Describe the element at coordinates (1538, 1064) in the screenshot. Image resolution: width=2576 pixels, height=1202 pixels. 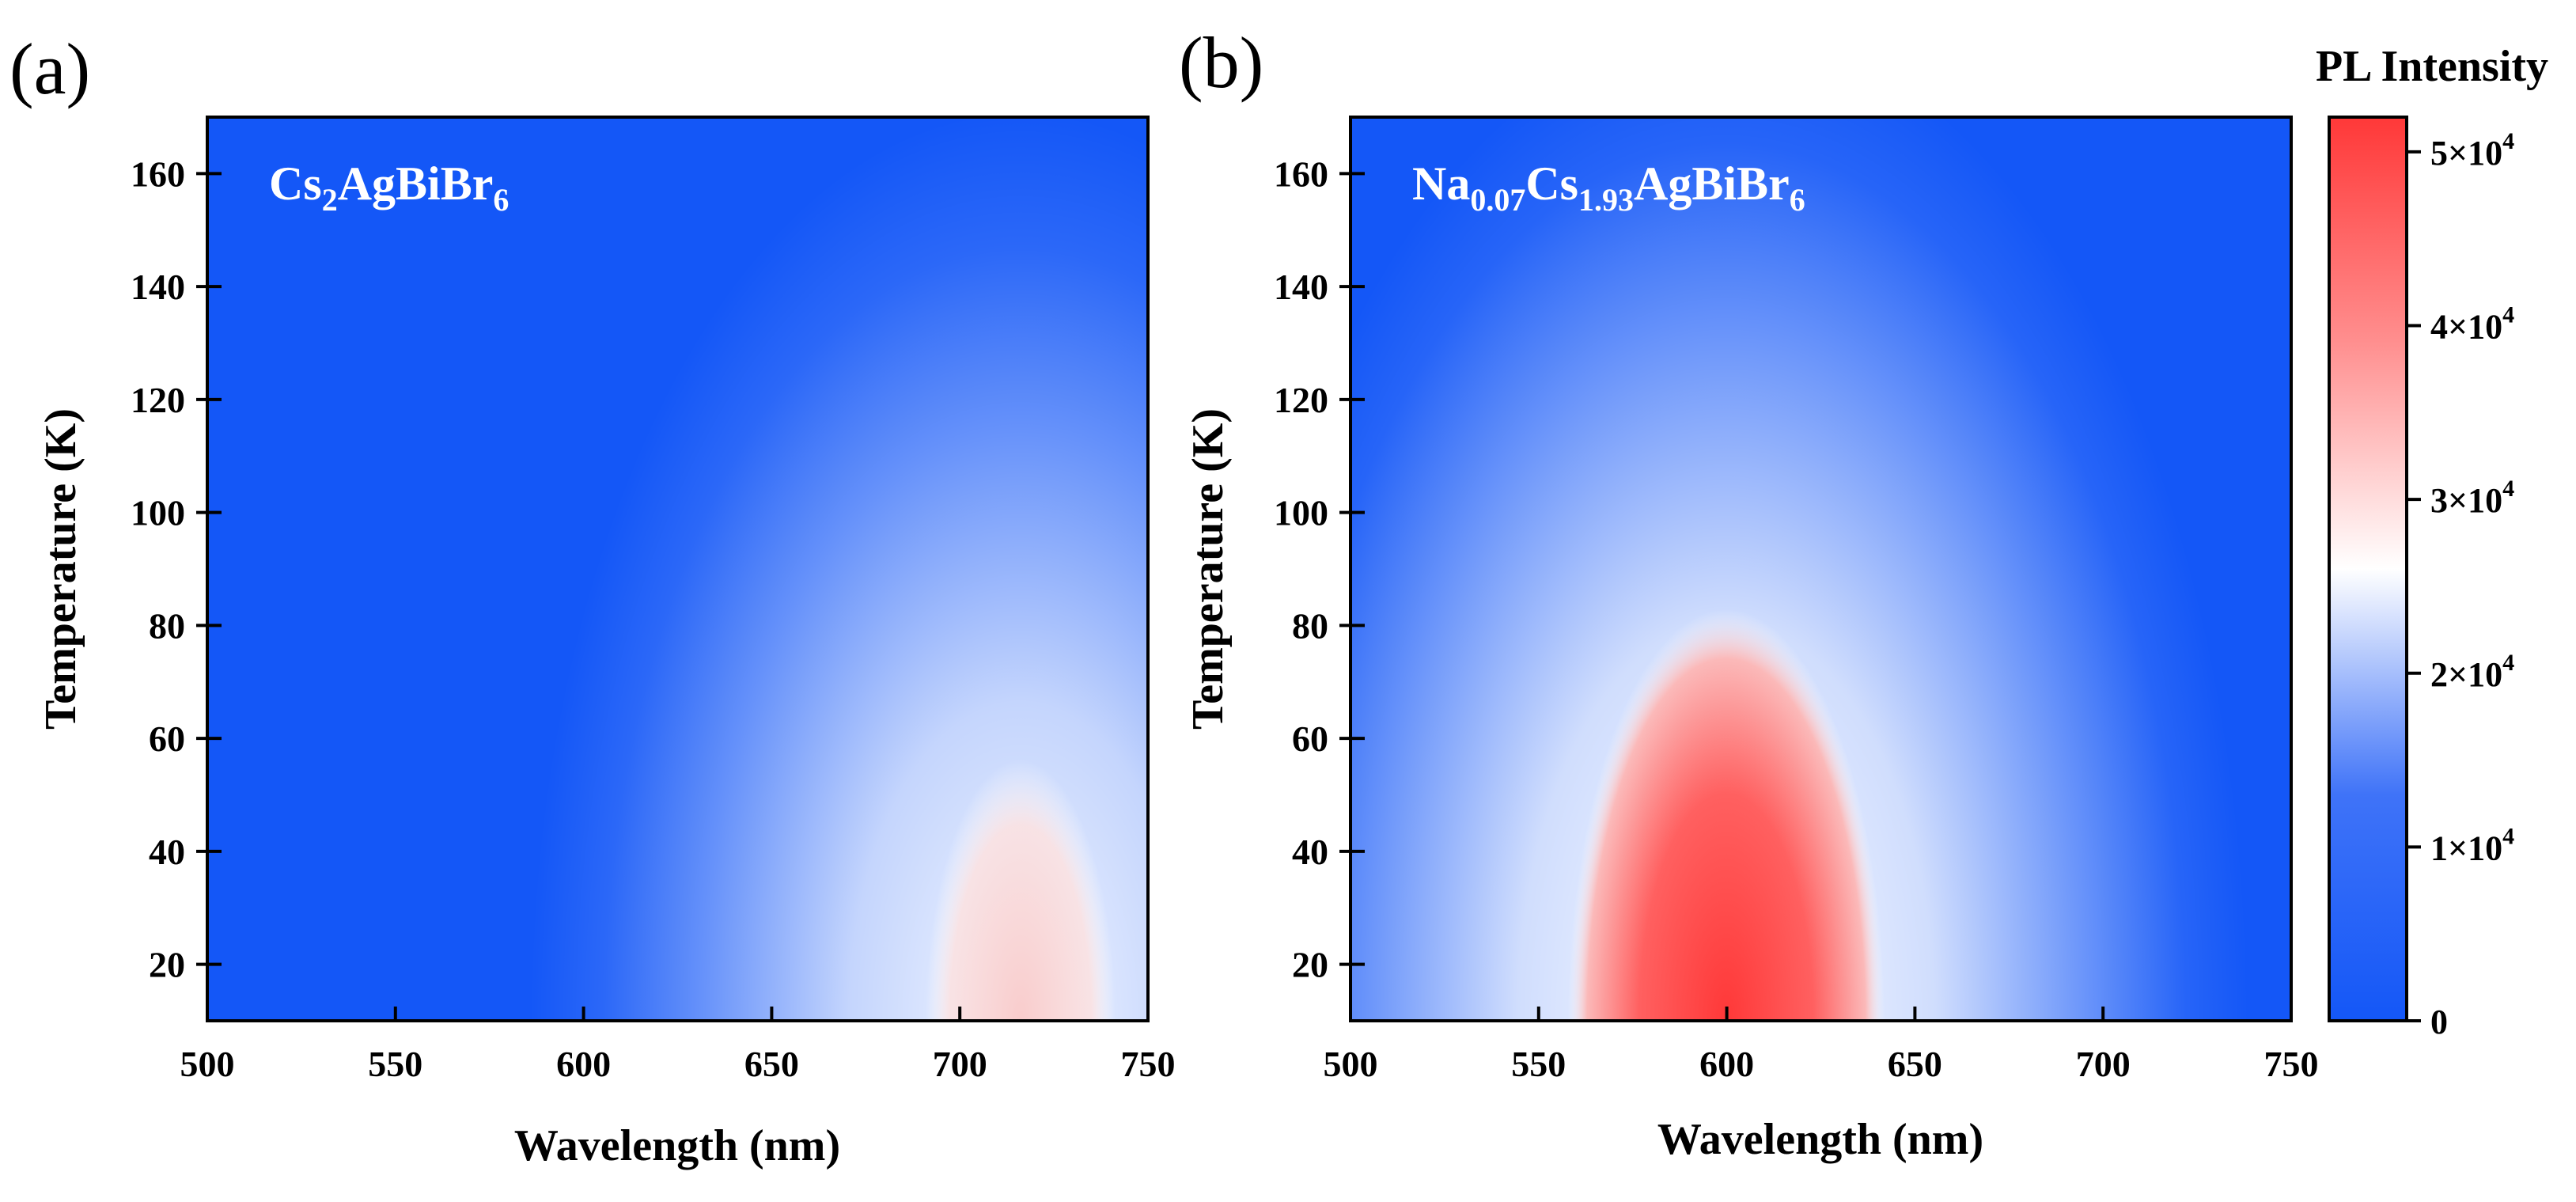
I see `panel-b-x-tick-label: 550` at that location.